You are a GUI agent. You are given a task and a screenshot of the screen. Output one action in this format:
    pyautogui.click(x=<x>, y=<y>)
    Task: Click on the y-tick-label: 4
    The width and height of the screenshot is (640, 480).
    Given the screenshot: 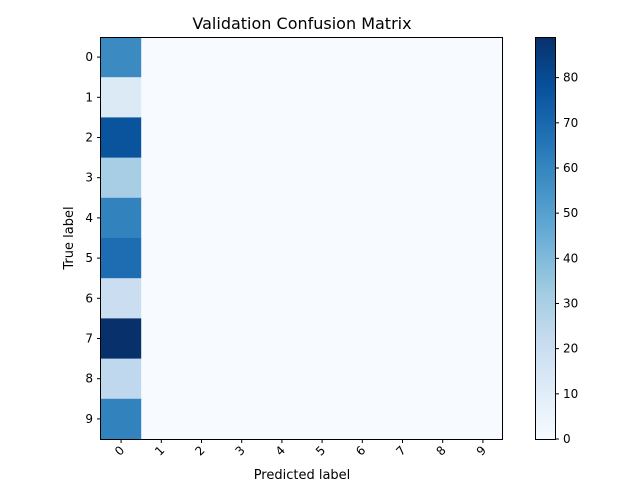 What is the action you would take?
    pyautogui.click(x=89, y=218)
    